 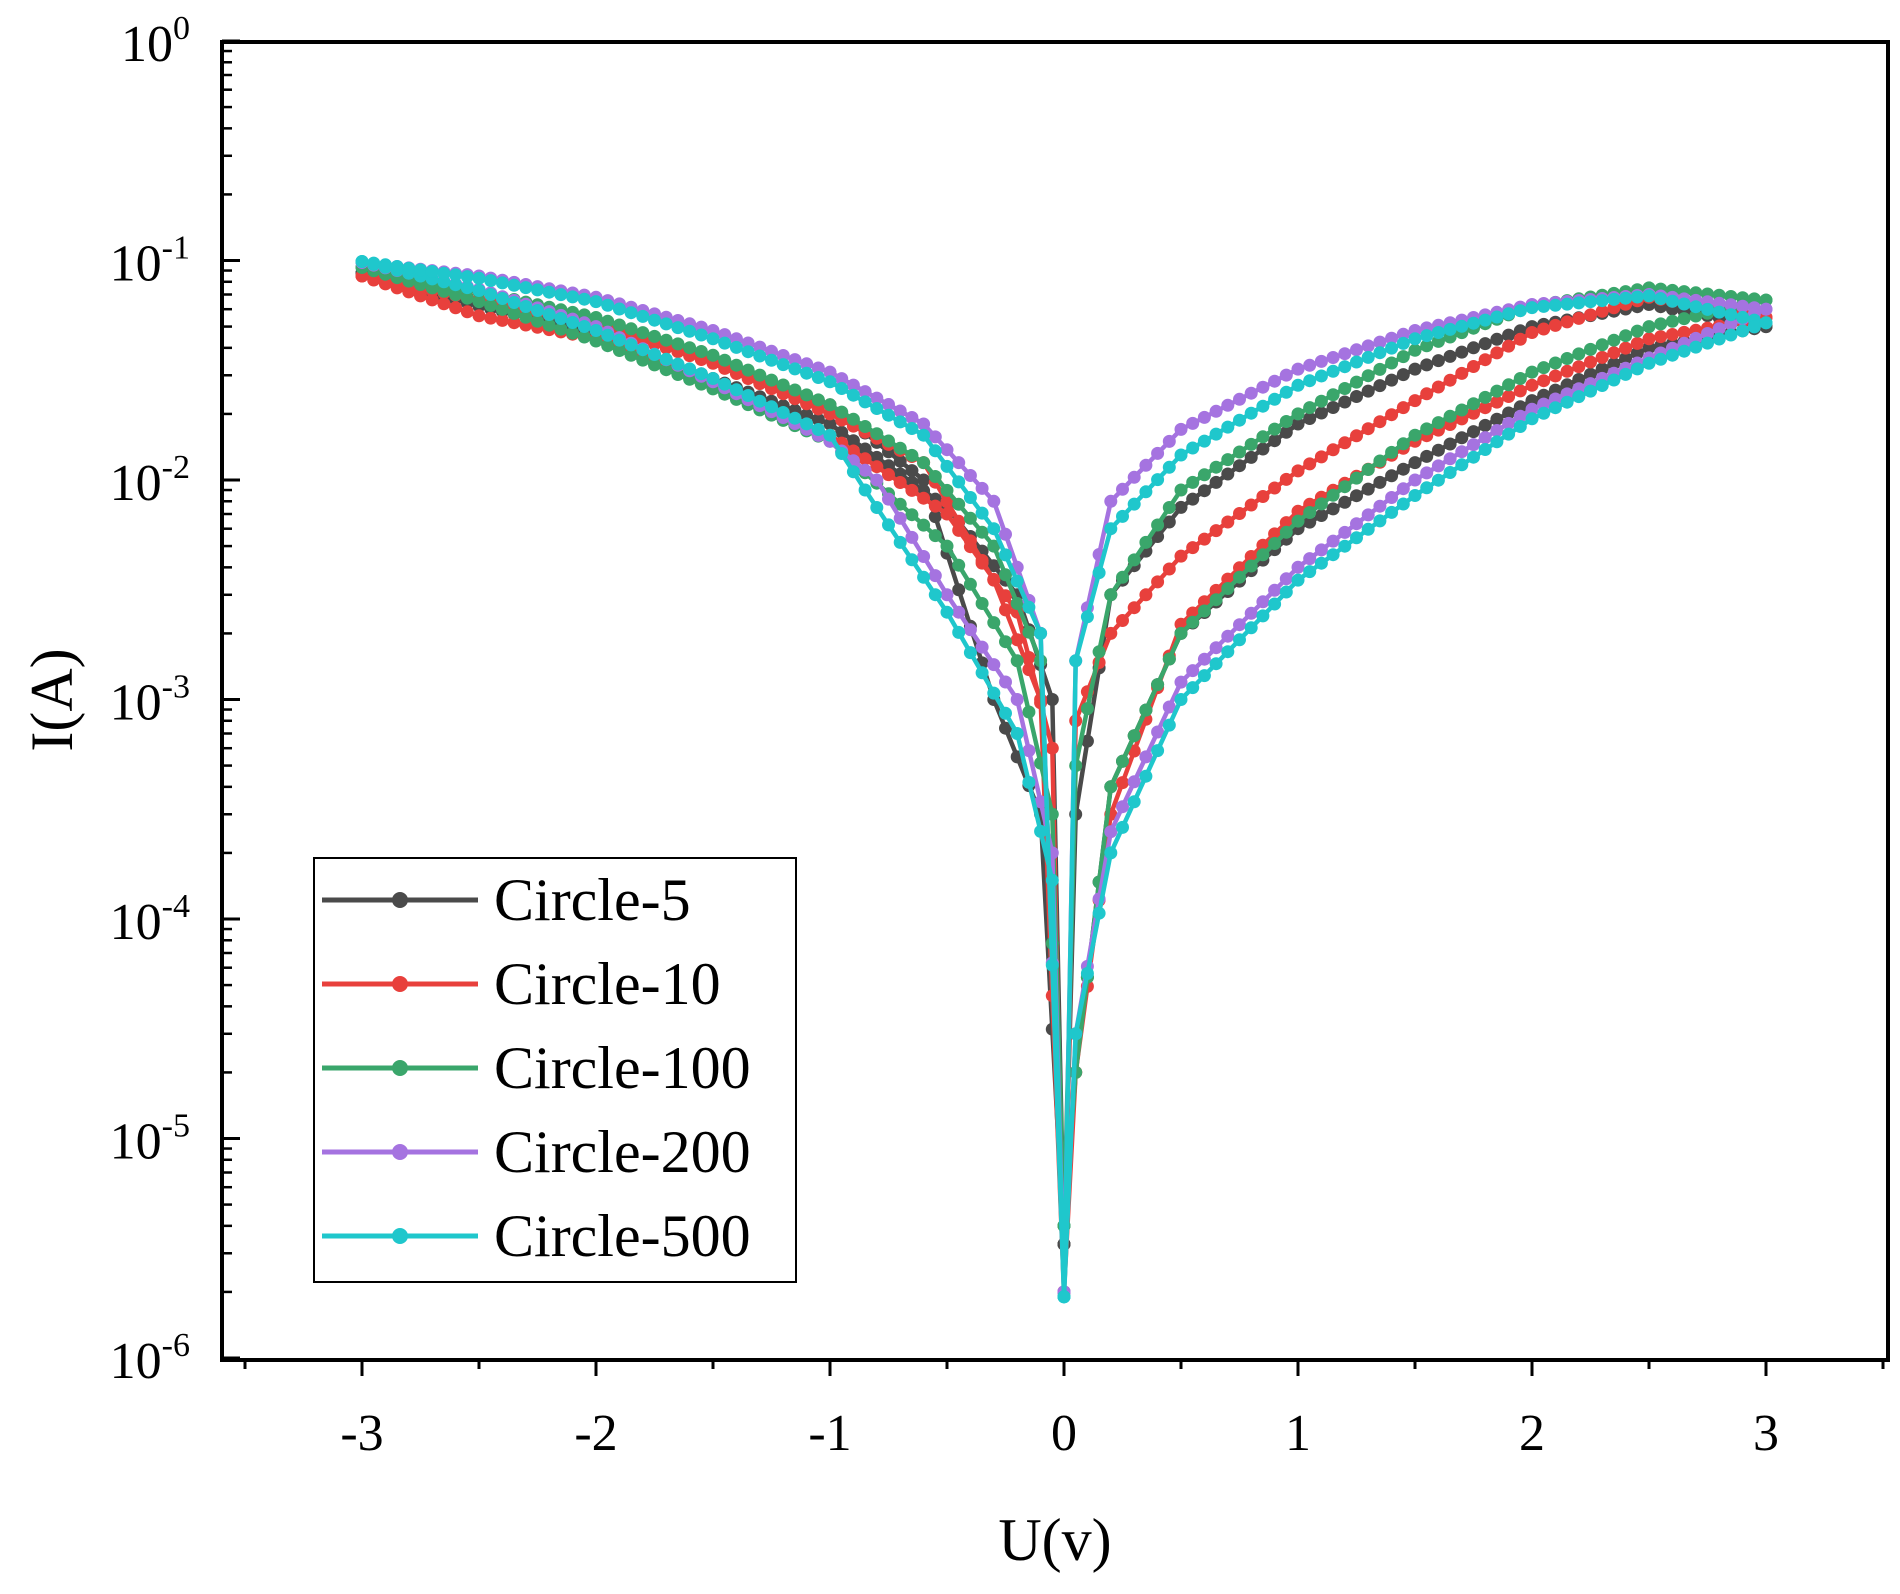 What do you see at coordinates (400, 984) in the screenshot?
I see `legend-marker` at bounding box center [400, 984].